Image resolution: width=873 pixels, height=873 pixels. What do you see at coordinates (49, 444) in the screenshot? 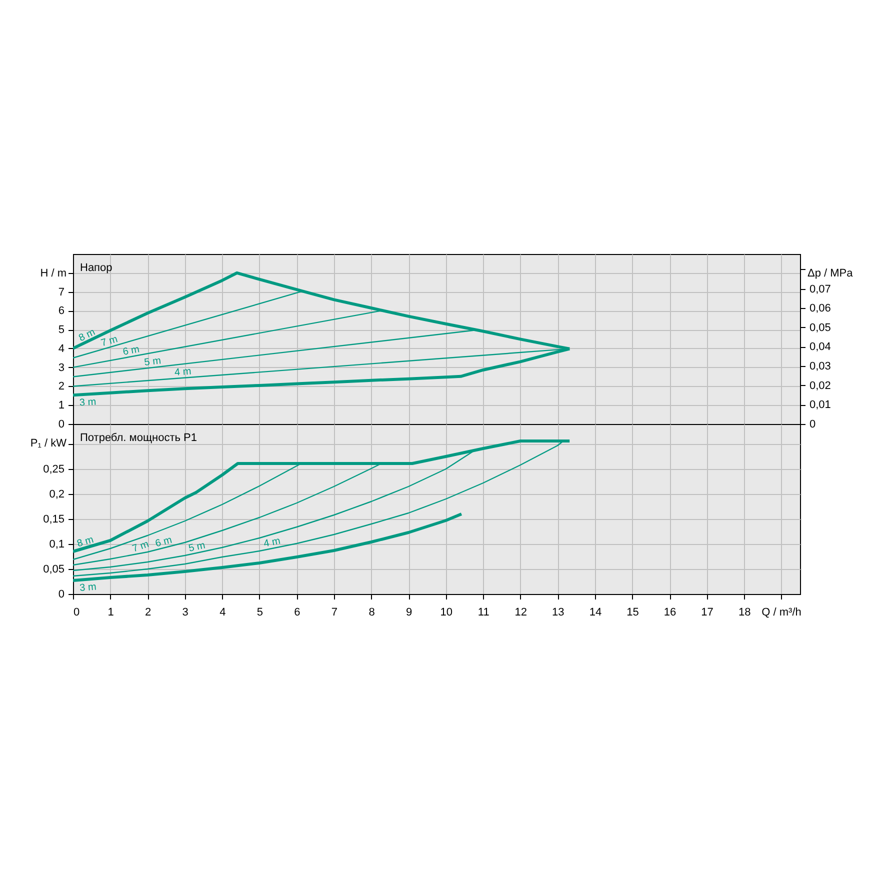
I see `y-axis-title: P₁ / kW` at bounding box center [49, 444].